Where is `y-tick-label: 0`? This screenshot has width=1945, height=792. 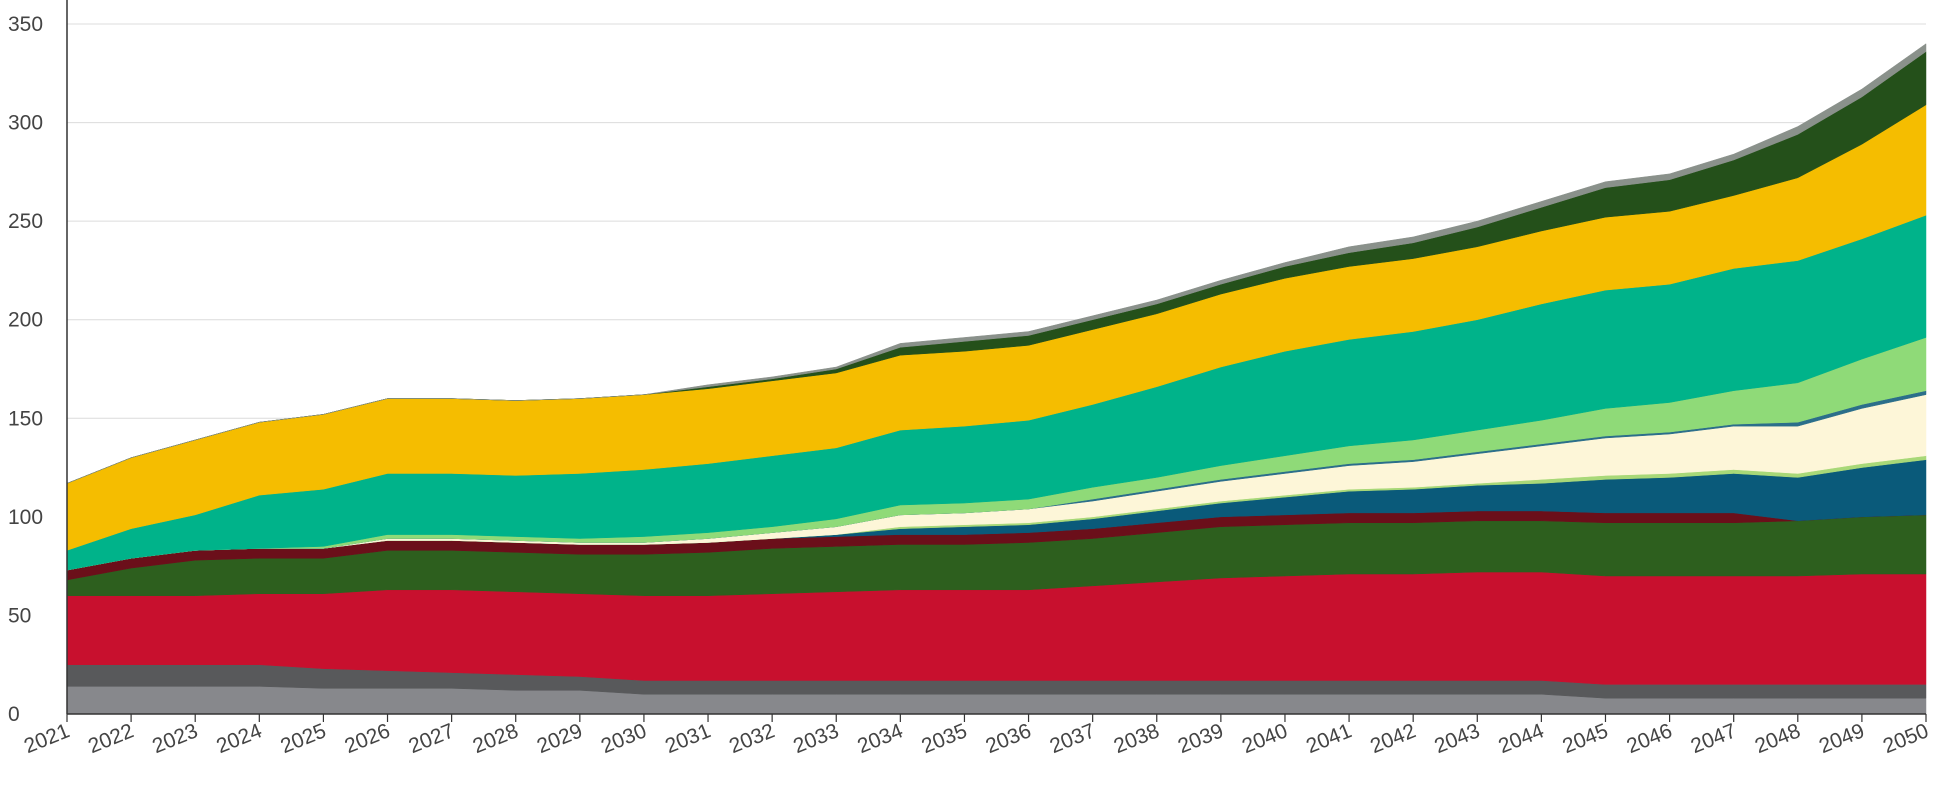
y-tick-label: 0 is located at coordinates (14, 714).